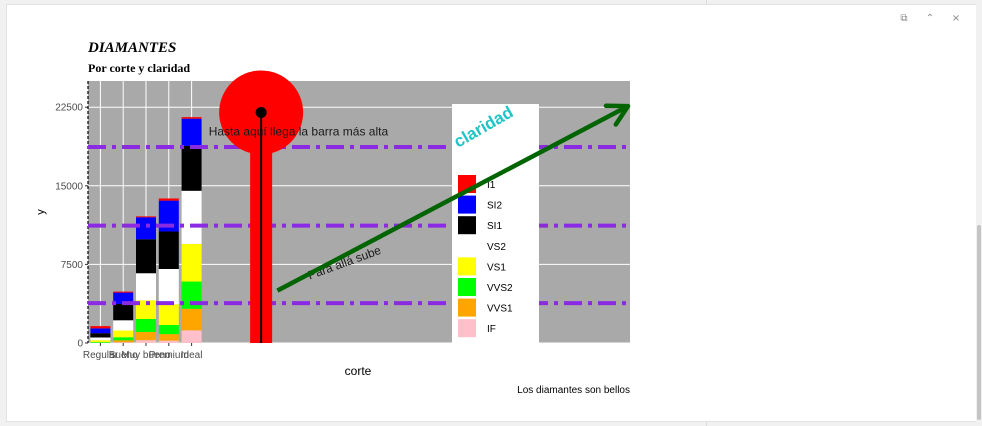 This screenshot has height=426, width=982. What do you see at coordinates (956, 18) in the screenshot?
I see `close-icon: ×` at bounding box center [956, 18].